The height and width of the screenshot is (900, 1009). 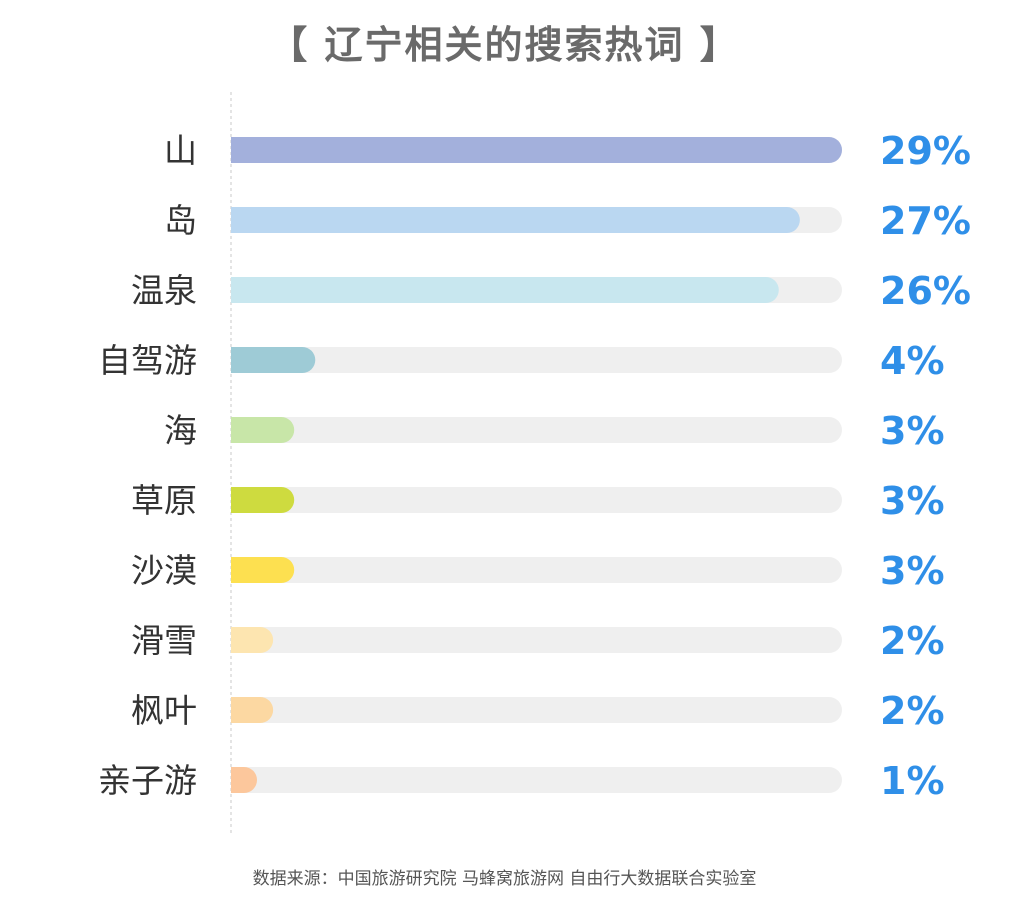 What do you see at coordinates (925, 291) in the screenshot?
I see `value-label: 26%` at bounding box center [925, 291].